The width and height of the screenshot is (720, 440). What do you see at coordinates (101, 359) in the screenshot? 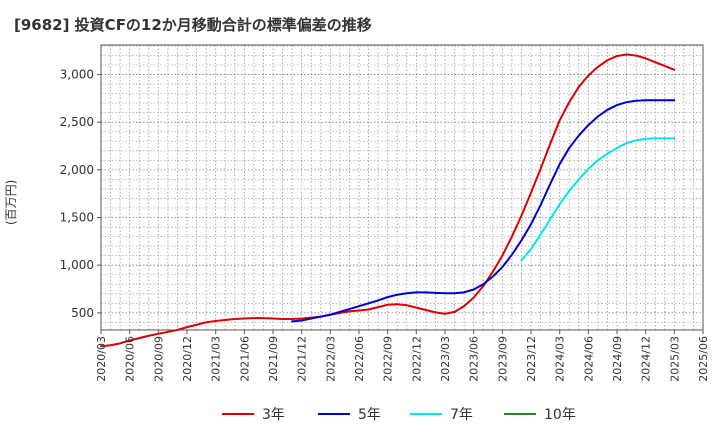
I see `x-tick-label: 2020/03` at bounding box center [101, 359].